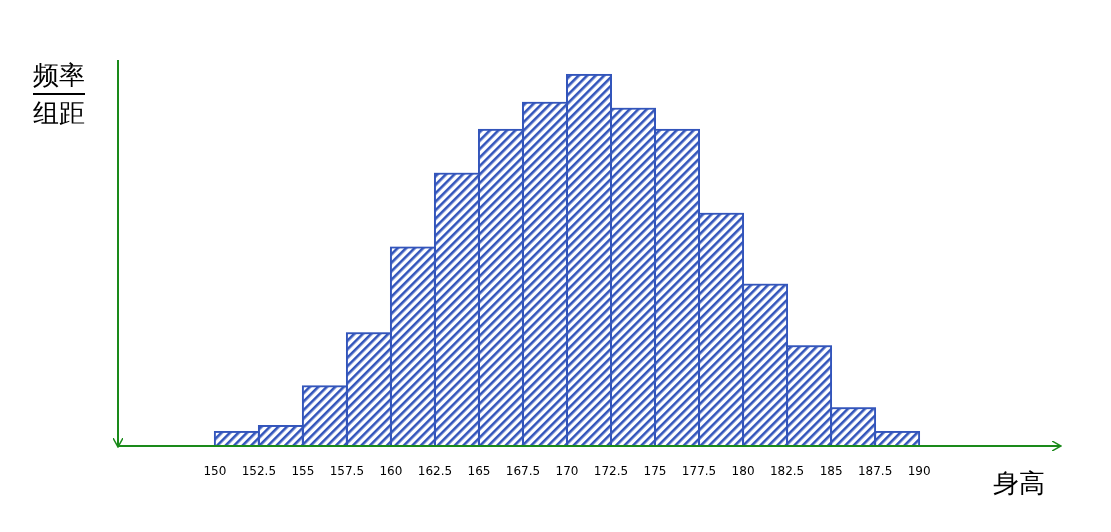 The width and height of the screenshot is (1111, 532). I want to click on x-axis-title: 身高, so click(1019, 483).